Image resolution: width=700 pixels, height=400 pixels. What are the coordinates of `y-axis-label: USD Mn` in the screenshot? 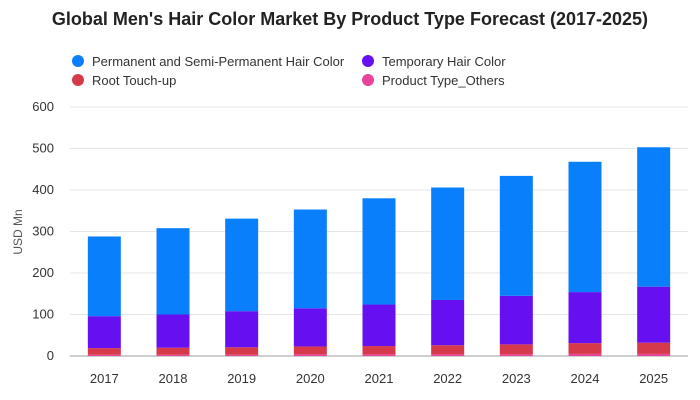 It's located at (18, 231).